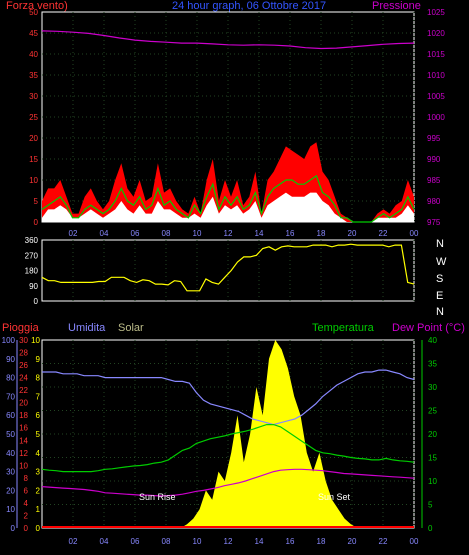 The image size is (469, 555). I want to click on wind-y-tick-label: 20, so click(33, 138).